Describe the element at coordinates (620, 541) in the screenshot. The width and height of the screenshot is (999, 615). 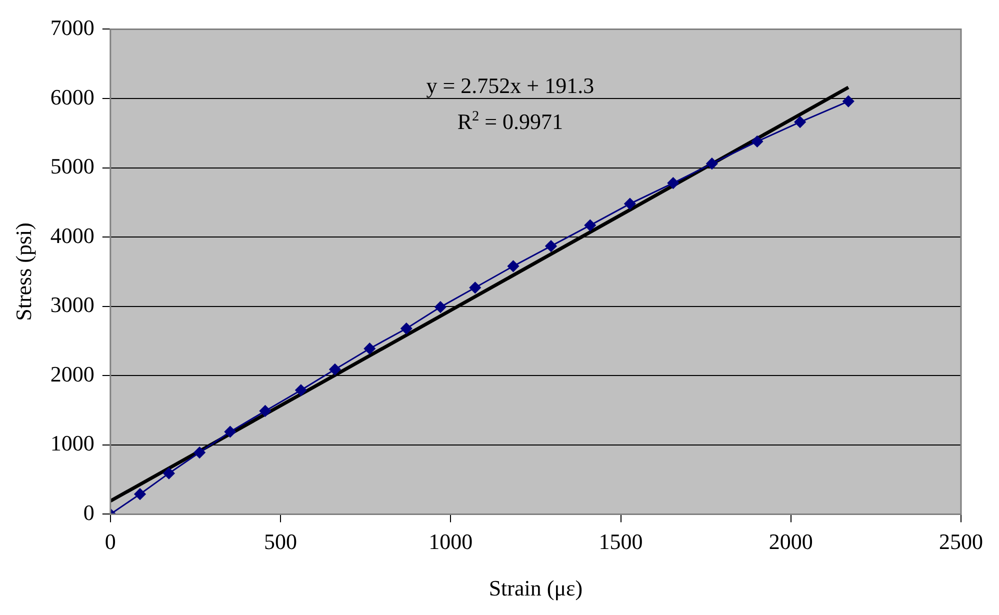
I see `x-tick-label: 1500` at that location.